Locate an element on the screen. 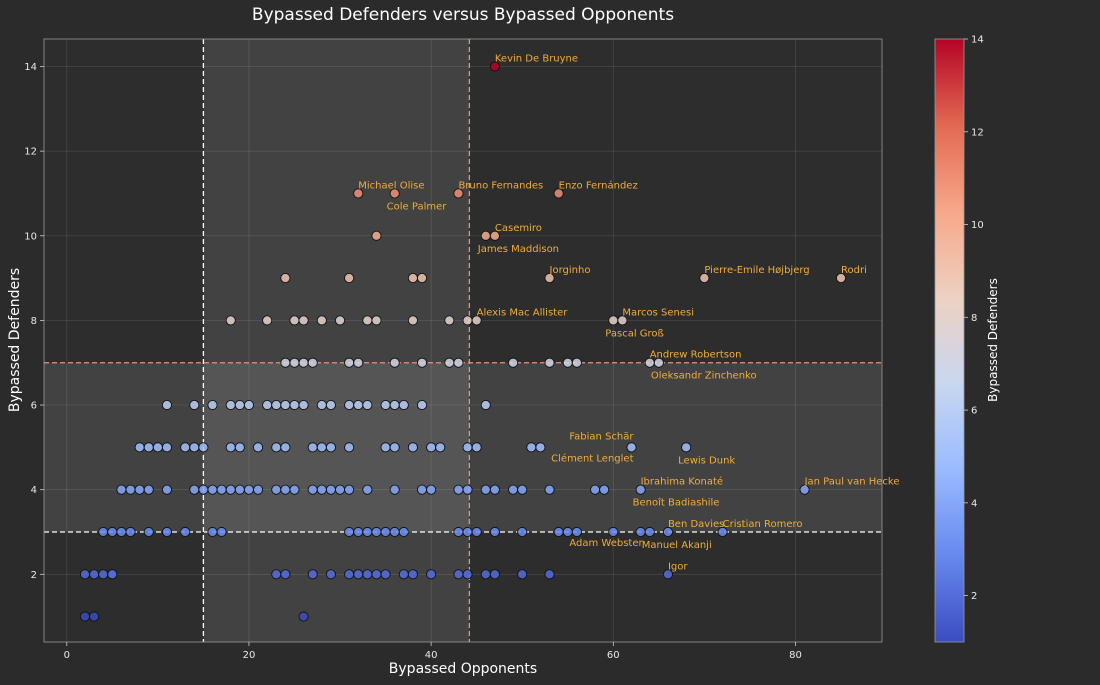 The width and height of the screenshot is (1100, 685). y-tick-label: 4 is located at coordinates (34, 490).